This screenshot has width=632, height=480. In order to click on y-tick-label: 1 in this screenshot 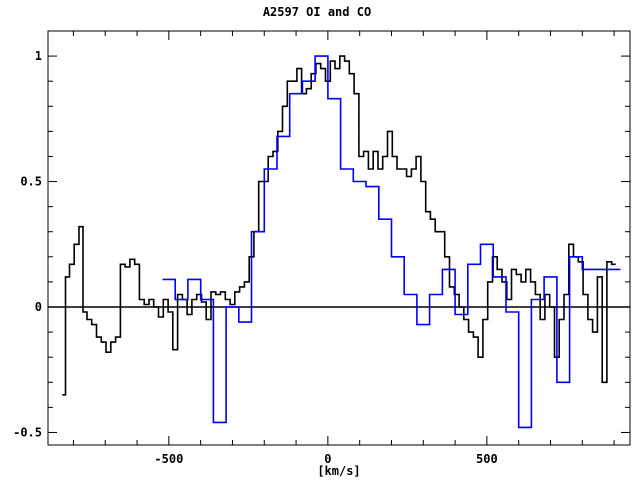, I will do `click(38, 56)`.